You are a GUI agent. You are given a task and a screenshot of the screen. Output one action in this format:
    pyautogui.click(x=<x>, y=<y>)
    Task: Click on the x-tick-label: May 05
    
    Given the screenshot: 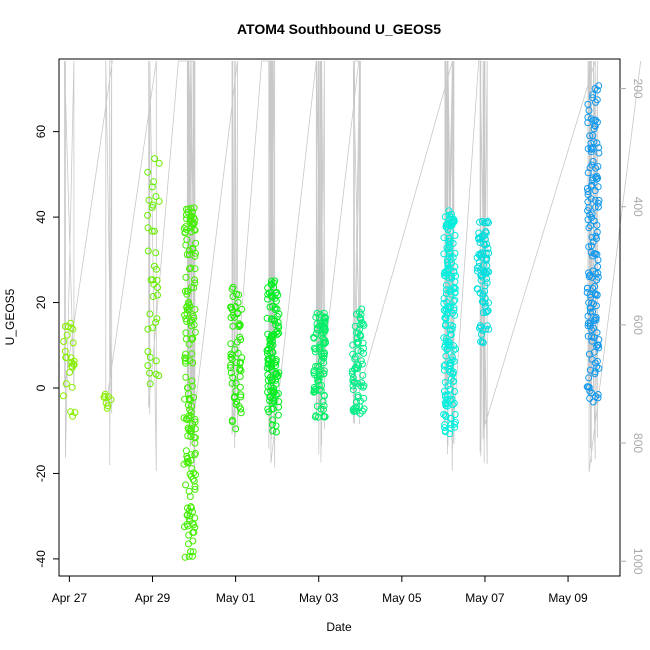 What is the action you would take?
    pyautogui.click(x=402, y=598)
    